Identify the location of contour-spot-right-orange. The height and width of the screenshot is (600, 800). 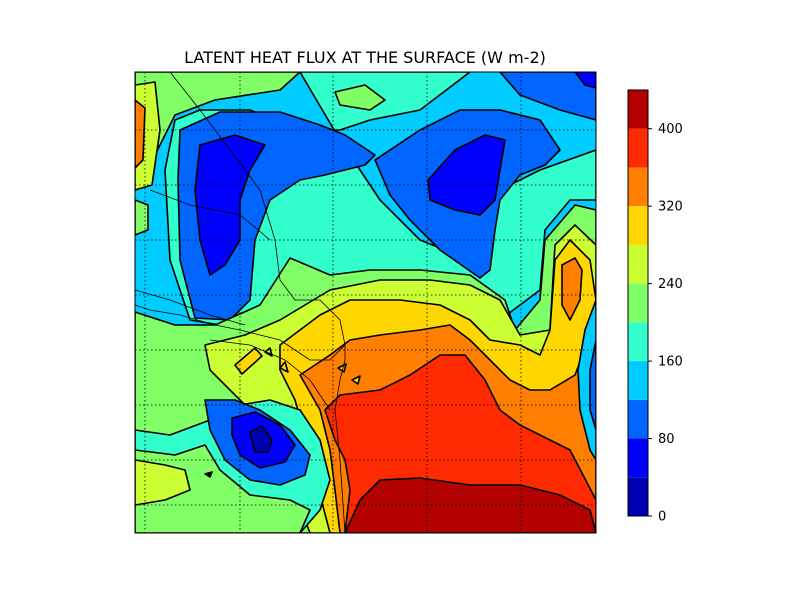
(572, 289).